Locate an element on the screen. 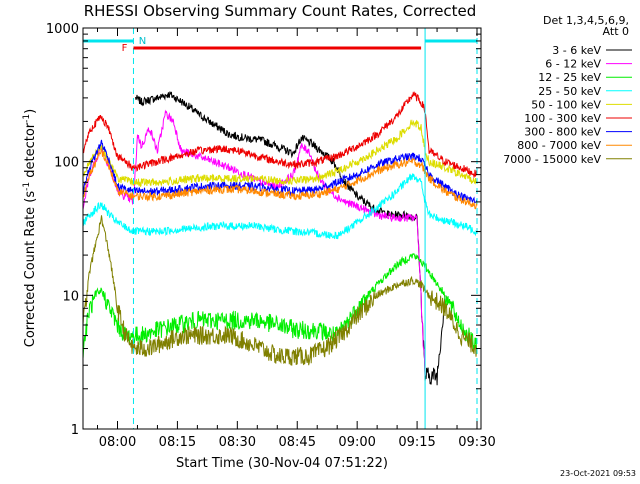 The image size is (640, 484). y-tick-label: 1000 is located at coordinates (62, 29).